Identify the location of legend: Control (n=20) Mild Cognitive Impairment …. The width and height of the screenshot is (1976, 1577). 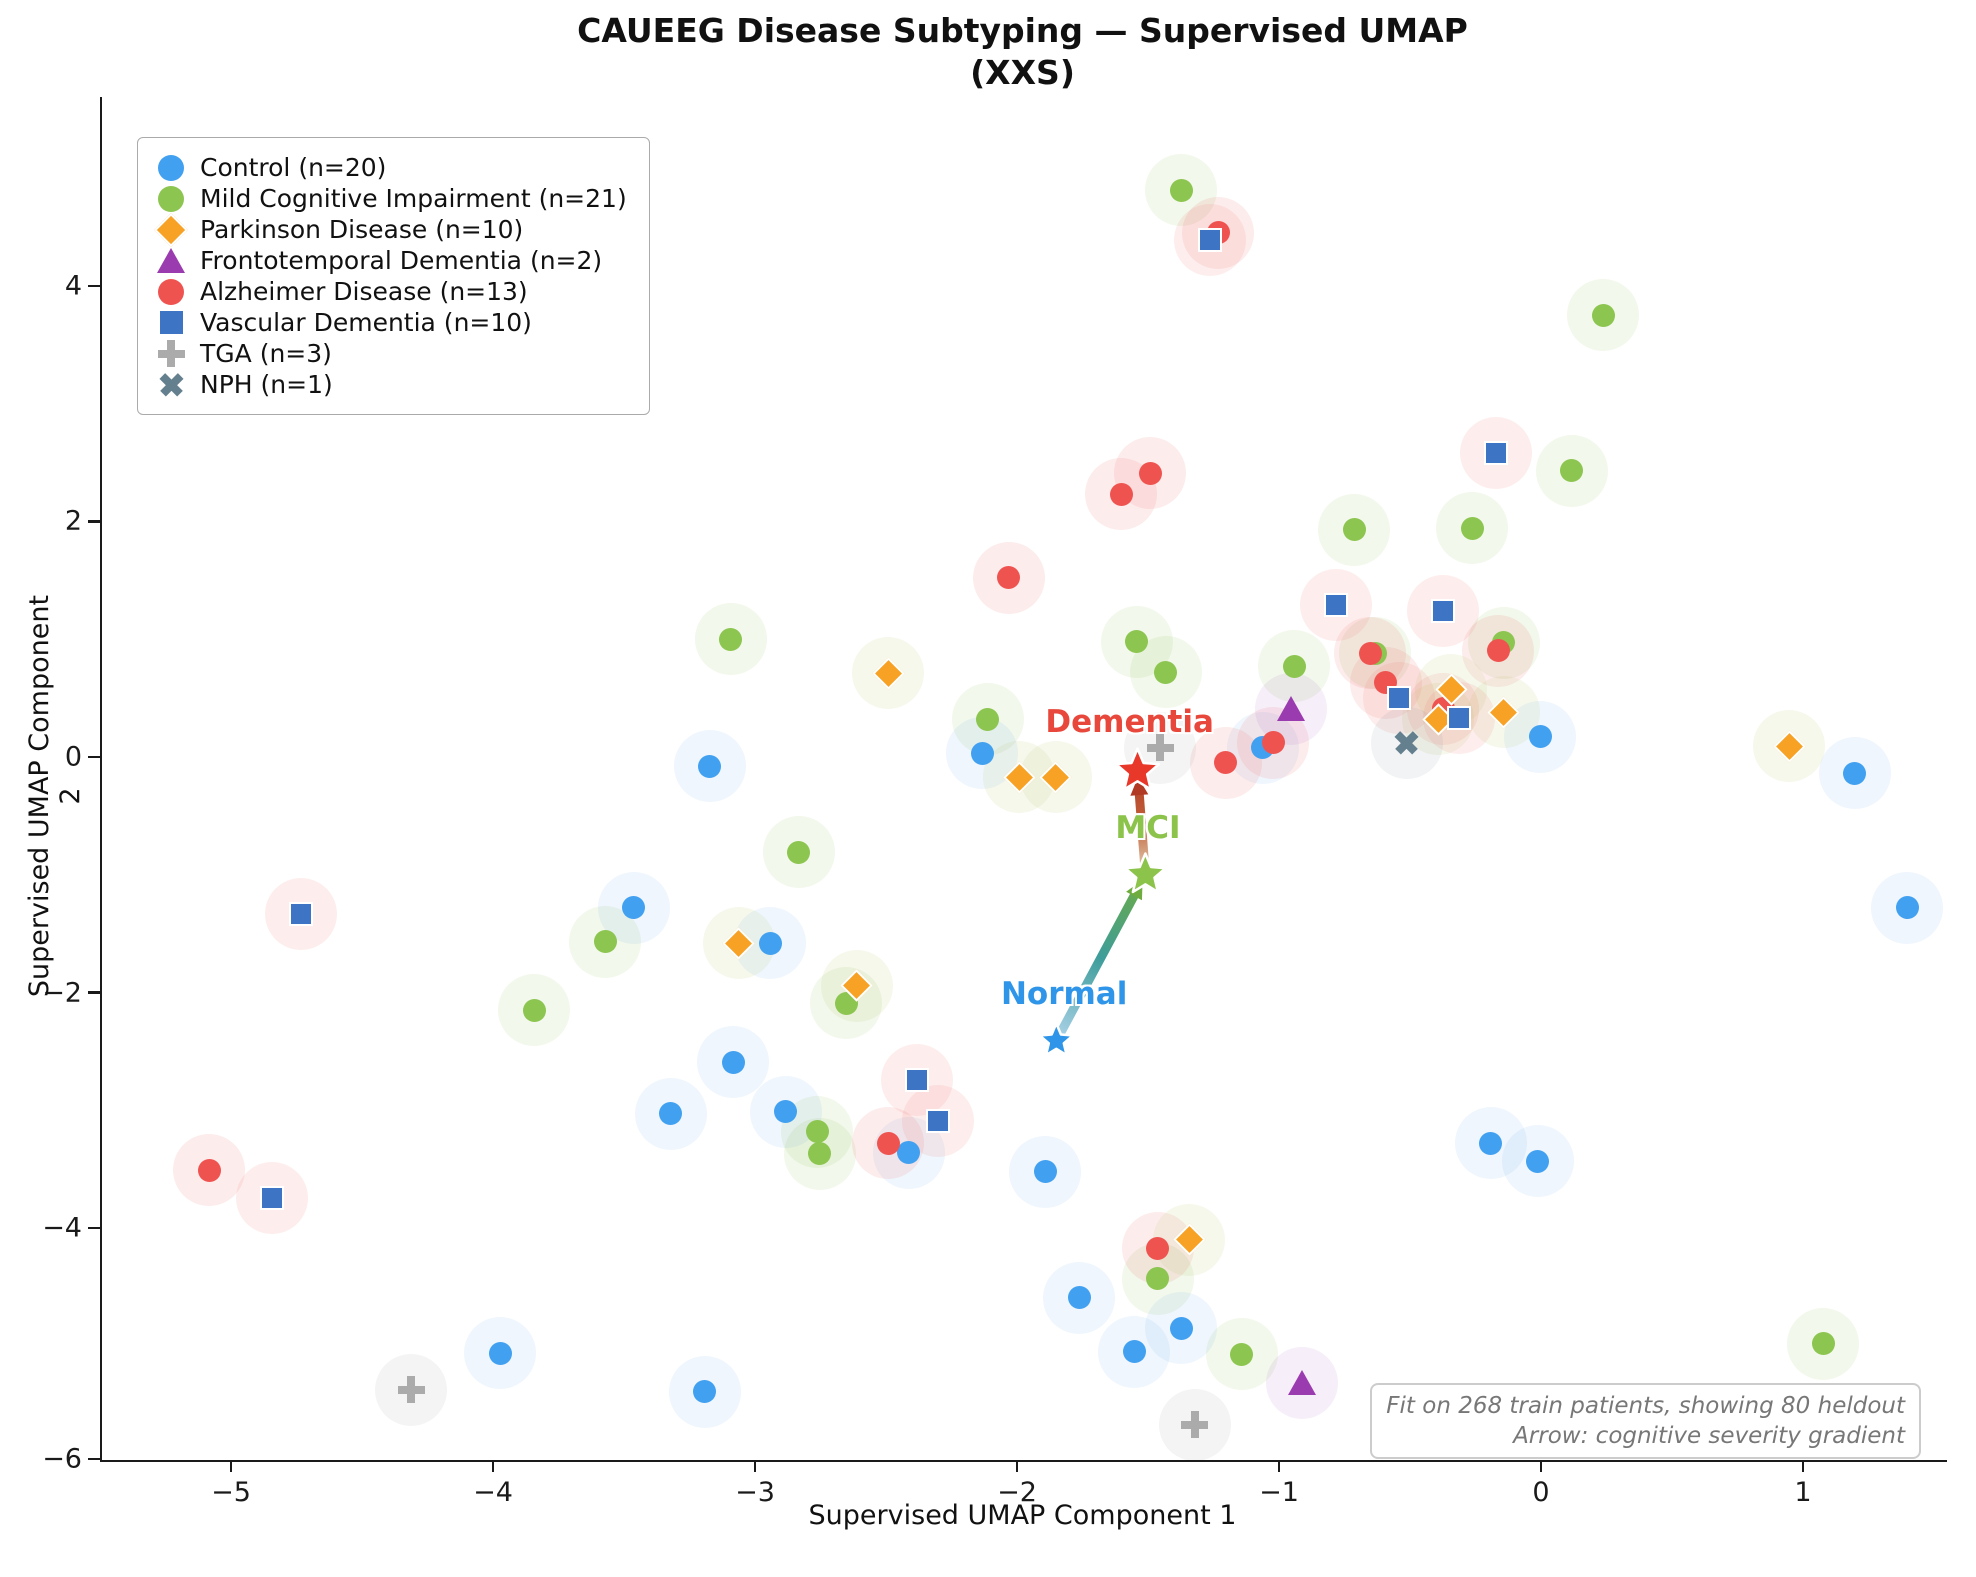
(393, 276).